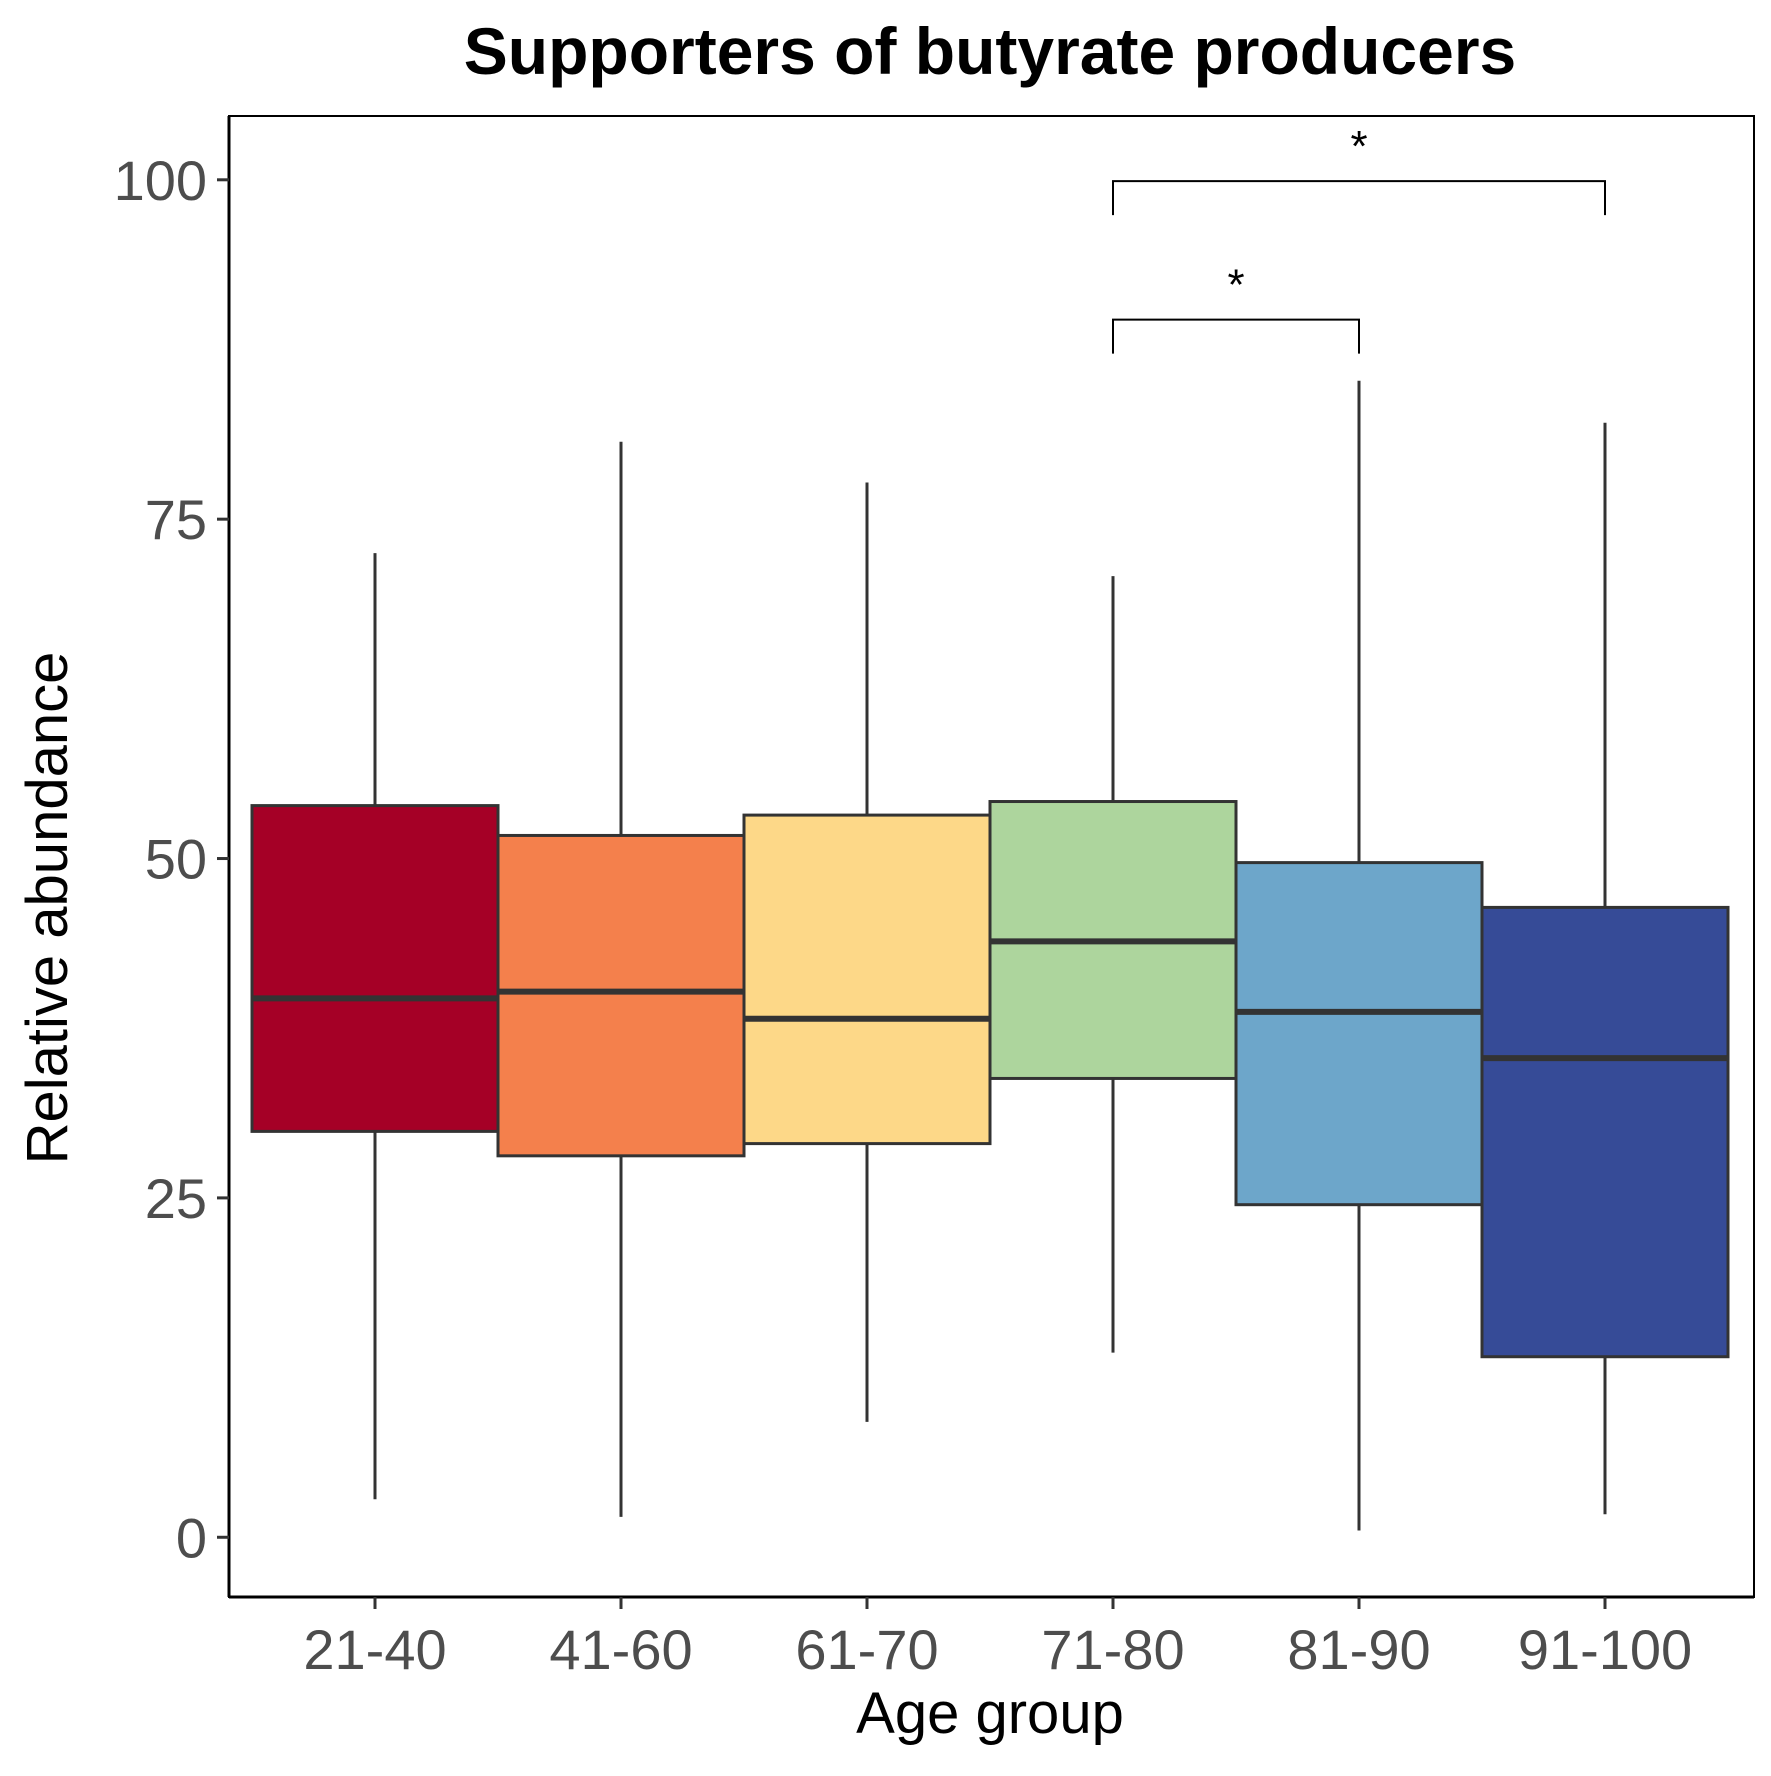 This screenshot has width=1771, height=1776. I want to click on x-axis-title: Age group, so click(990, 1713).